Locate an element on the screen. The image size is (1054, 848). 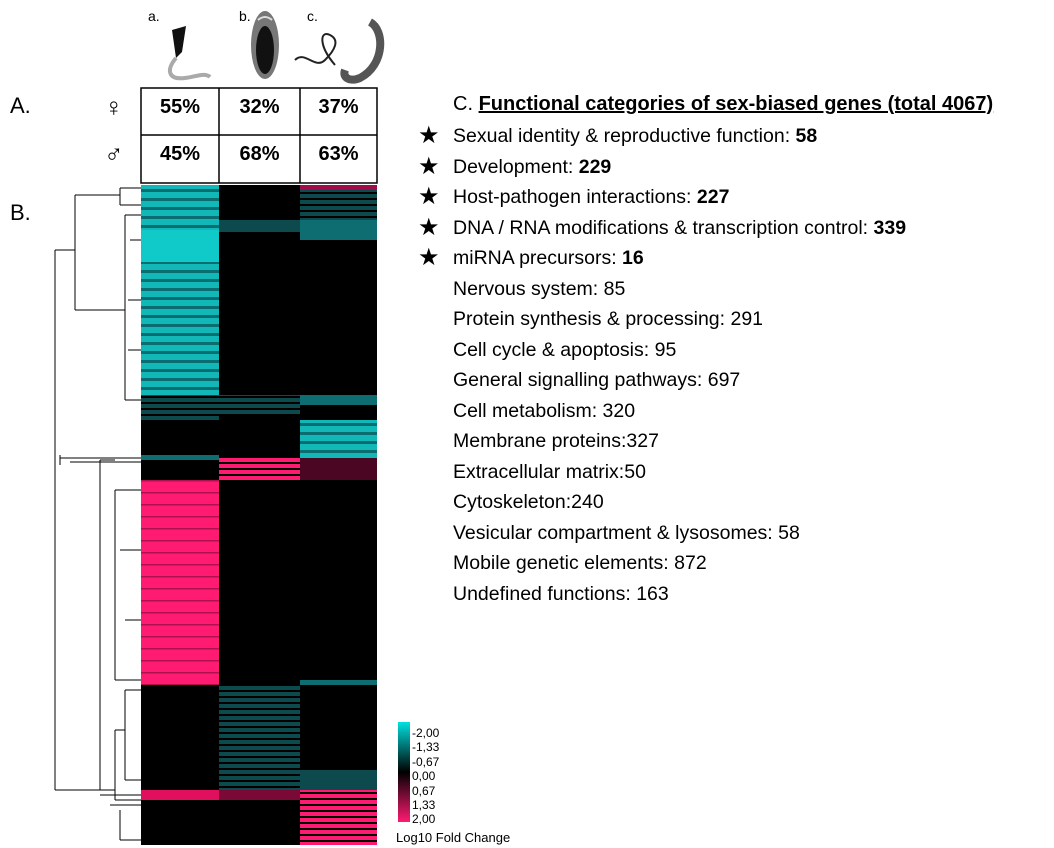
category-item: Mobile genetic elements: 872 is located at coordinates (580, 563).